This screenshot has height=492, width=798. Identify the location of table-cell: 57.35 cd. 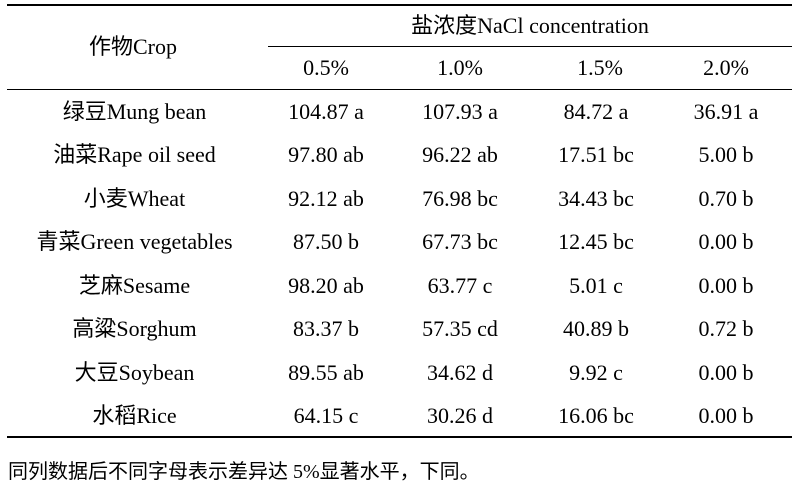
(460, 328).